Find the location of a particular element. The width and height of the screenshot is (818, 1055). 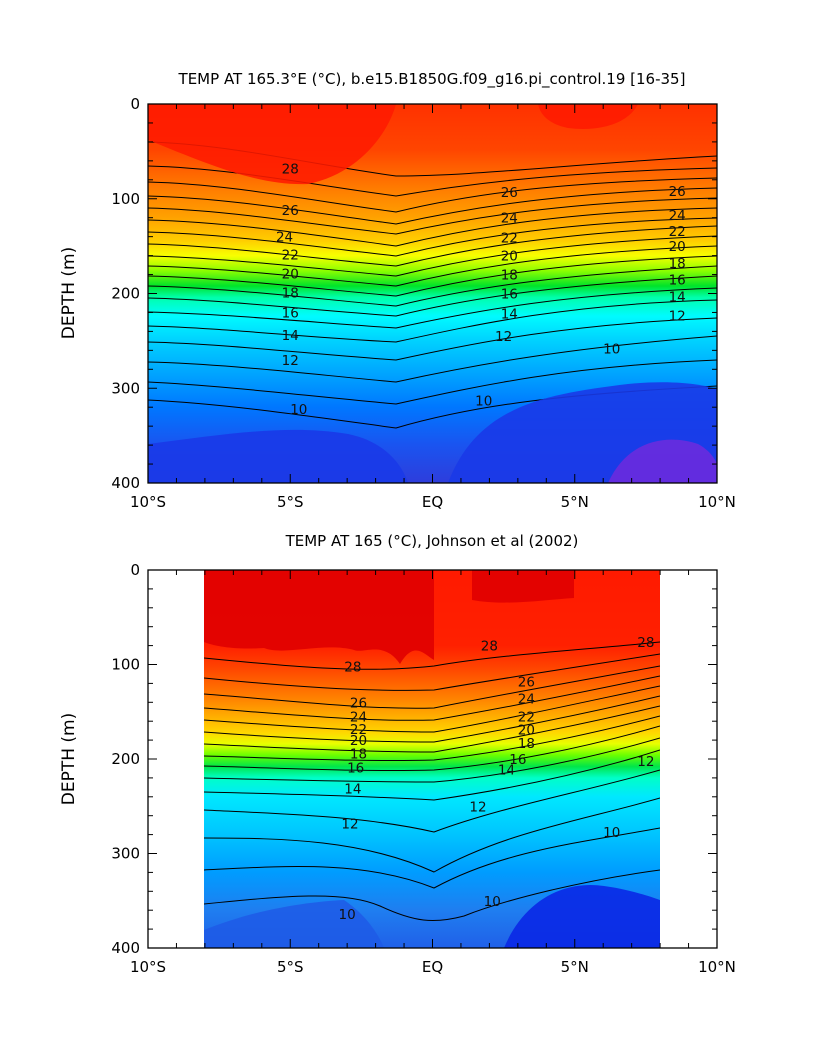

deepest-cold-region is located at coordinates (582, 916).